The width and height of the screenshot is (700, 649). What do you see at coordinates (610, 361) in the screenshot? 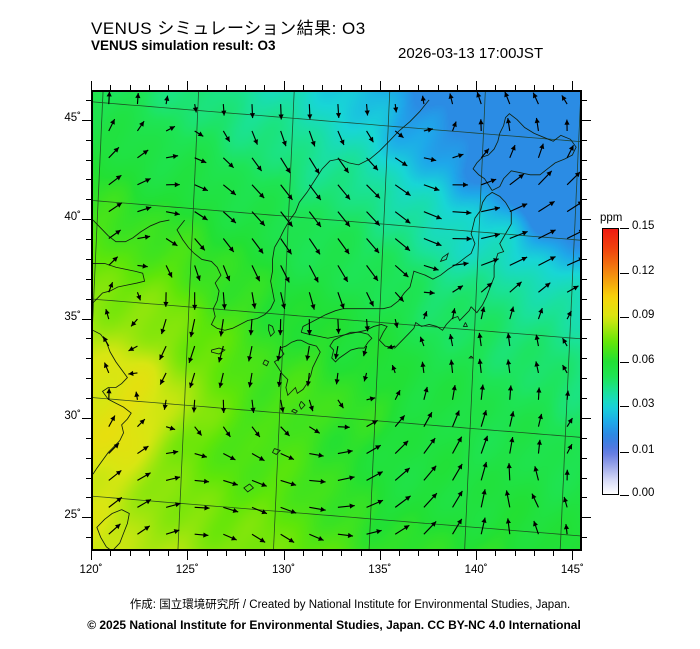
I see `colorbar-gradient` at bounding box center [610, 361].